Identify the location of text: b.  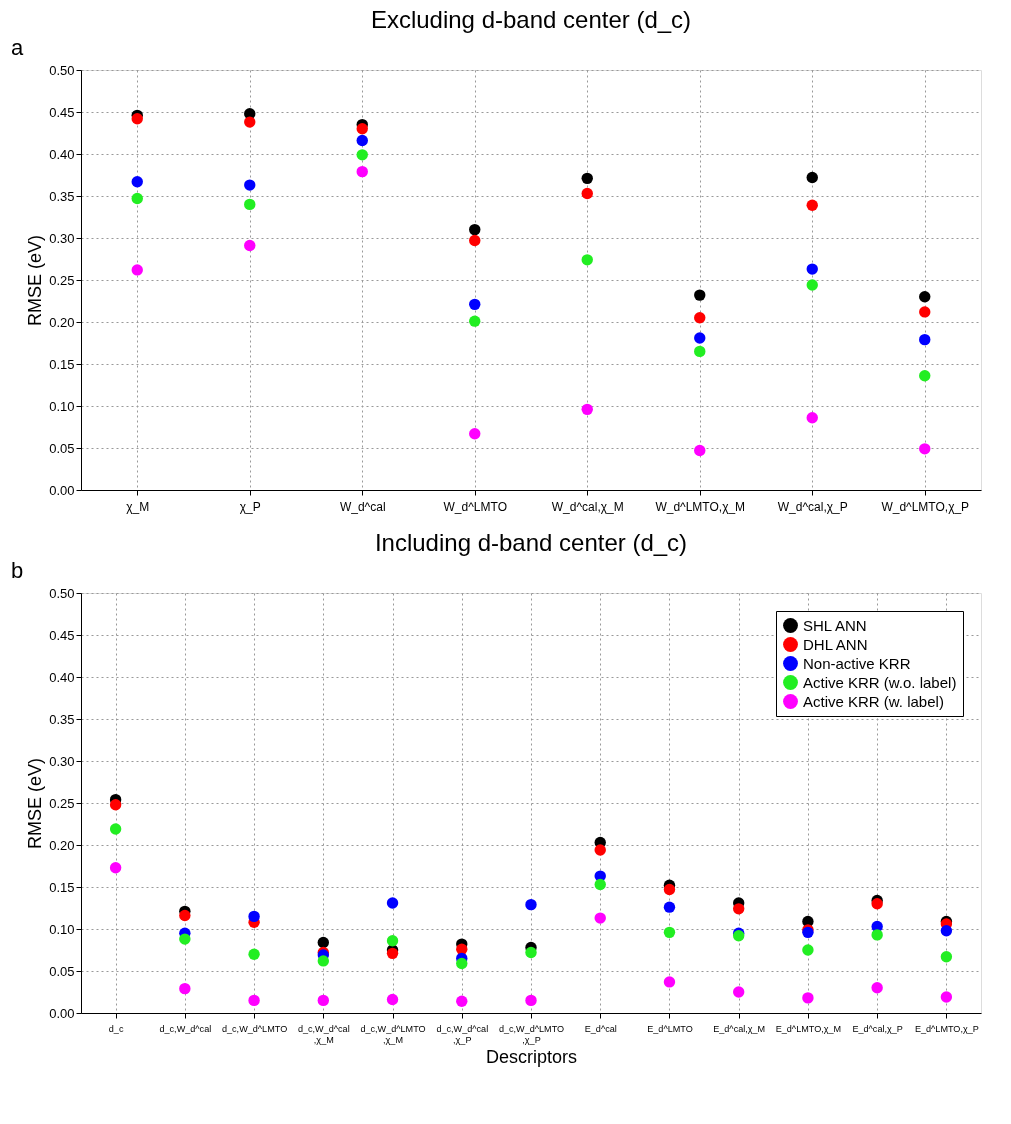
(17, 570).